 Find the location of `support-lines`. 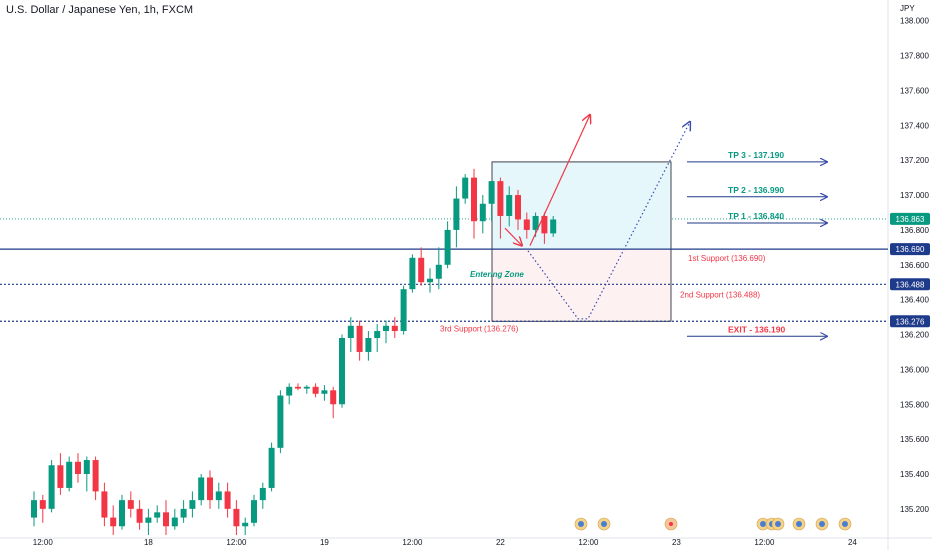

support-lines is located at coordinates (444, 285).